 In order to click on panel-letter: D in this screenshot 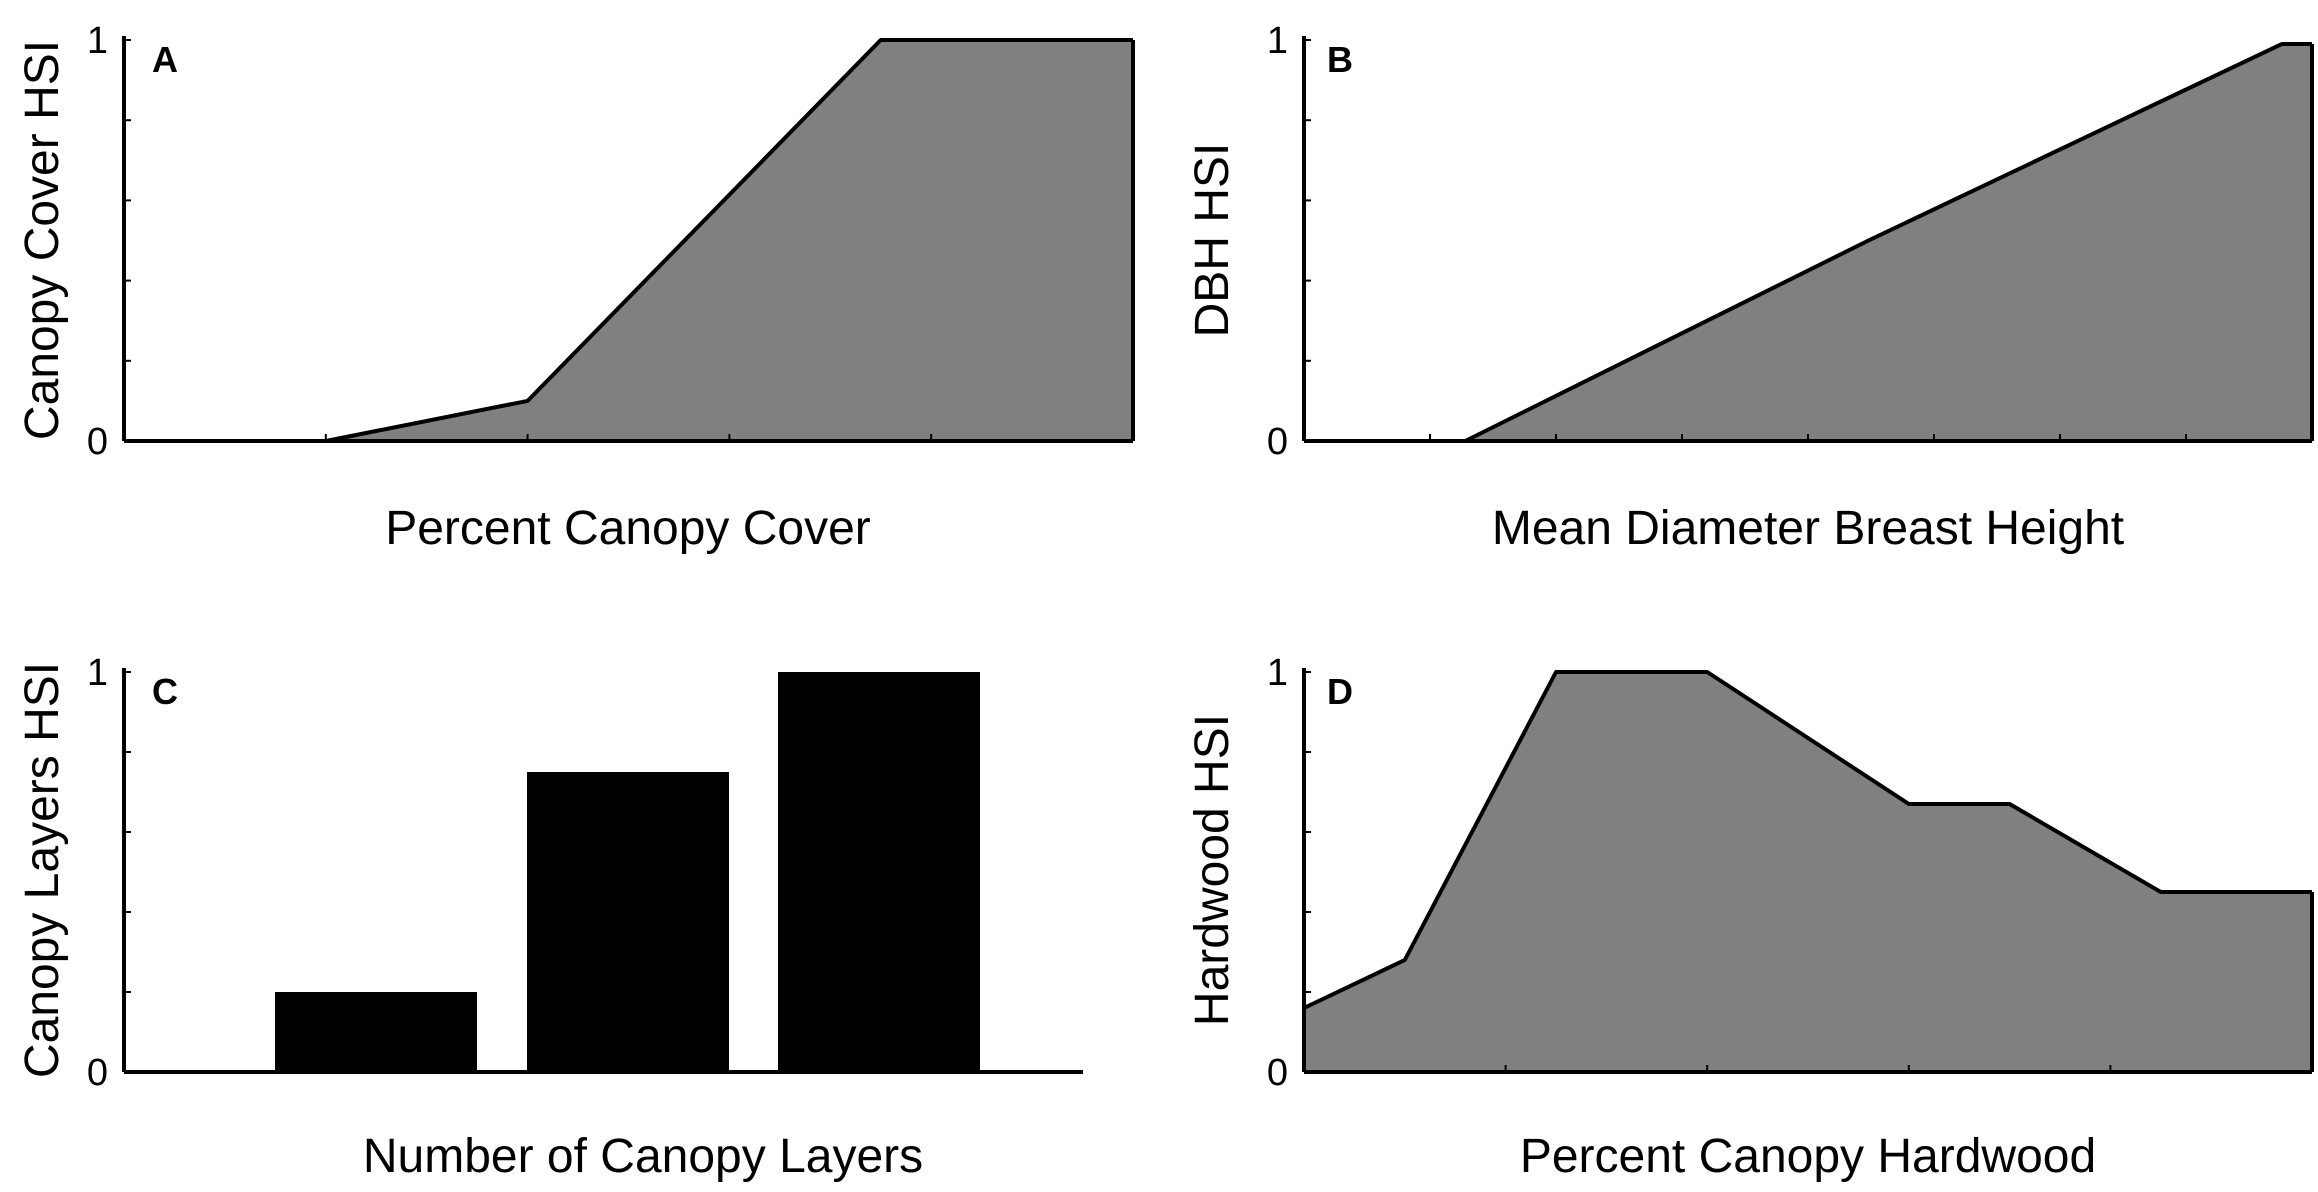, I will do `click(1340, 691)`.